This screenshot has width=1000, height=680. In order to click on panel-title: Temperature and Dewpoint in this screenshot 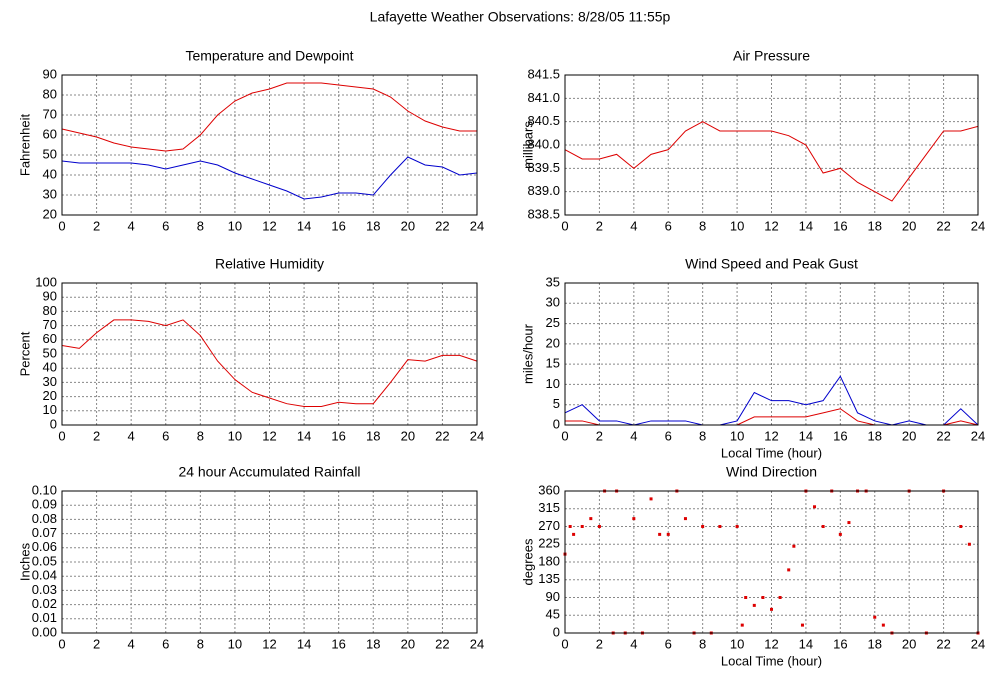, I will do `click(269, 56)`.